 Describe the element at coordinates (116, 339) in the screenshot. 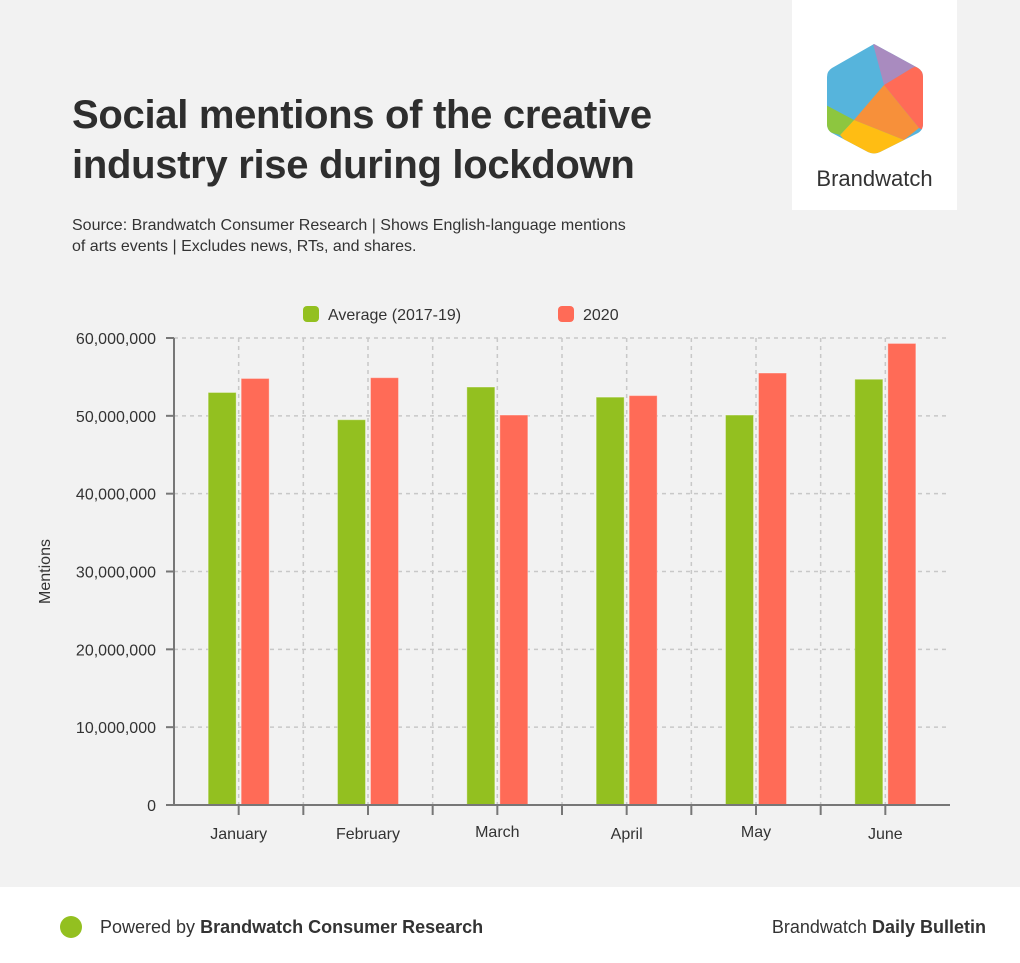

I see `y-tick-label: 60,000,000` at that location.